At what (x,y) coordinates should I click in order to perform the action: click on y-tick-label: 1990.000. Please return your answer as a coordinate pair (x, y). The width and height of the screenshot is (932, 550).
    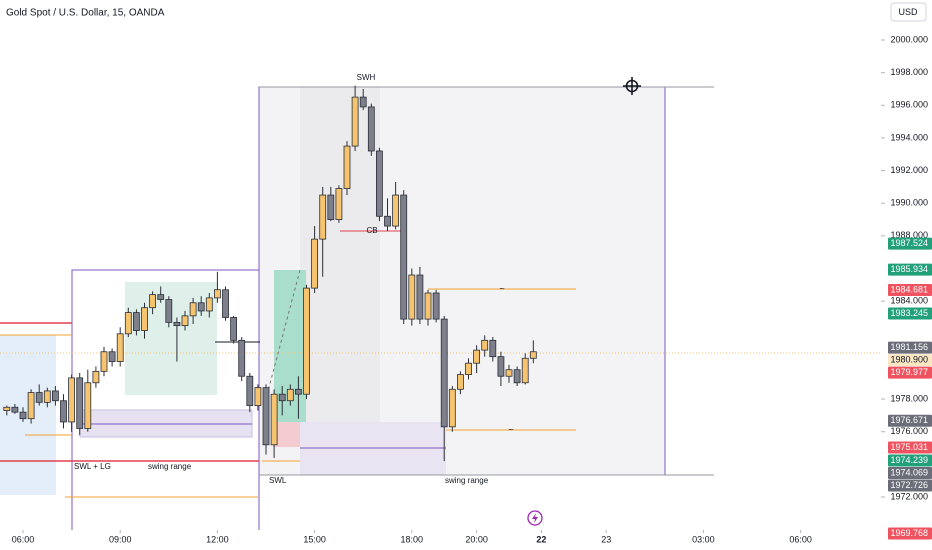
    Looking at the image, I should click on (909, 203).